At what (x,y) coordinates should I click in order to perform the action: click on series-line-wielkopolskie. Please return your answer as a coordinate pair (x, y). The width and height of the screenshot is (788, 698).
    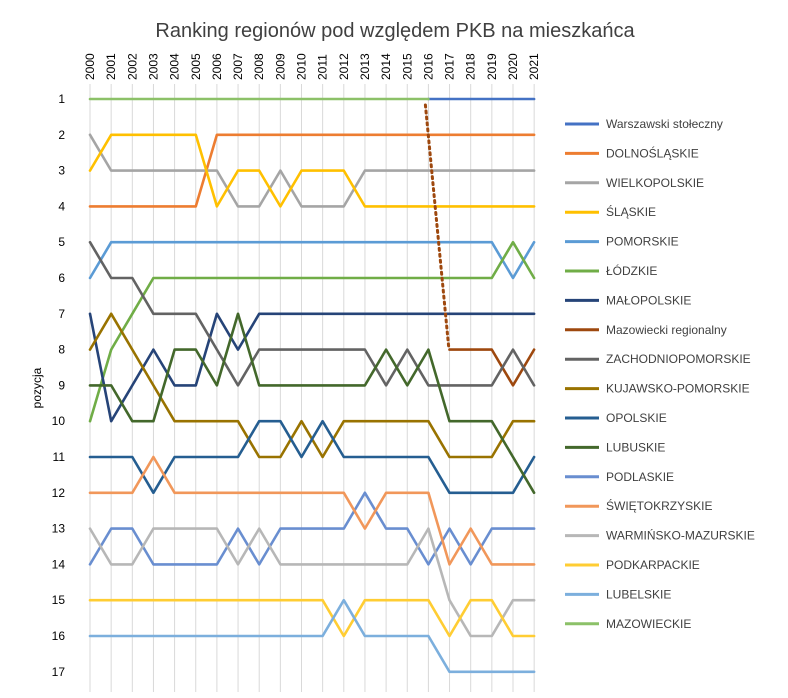
    Looking at the image, I should click on (312, 170).